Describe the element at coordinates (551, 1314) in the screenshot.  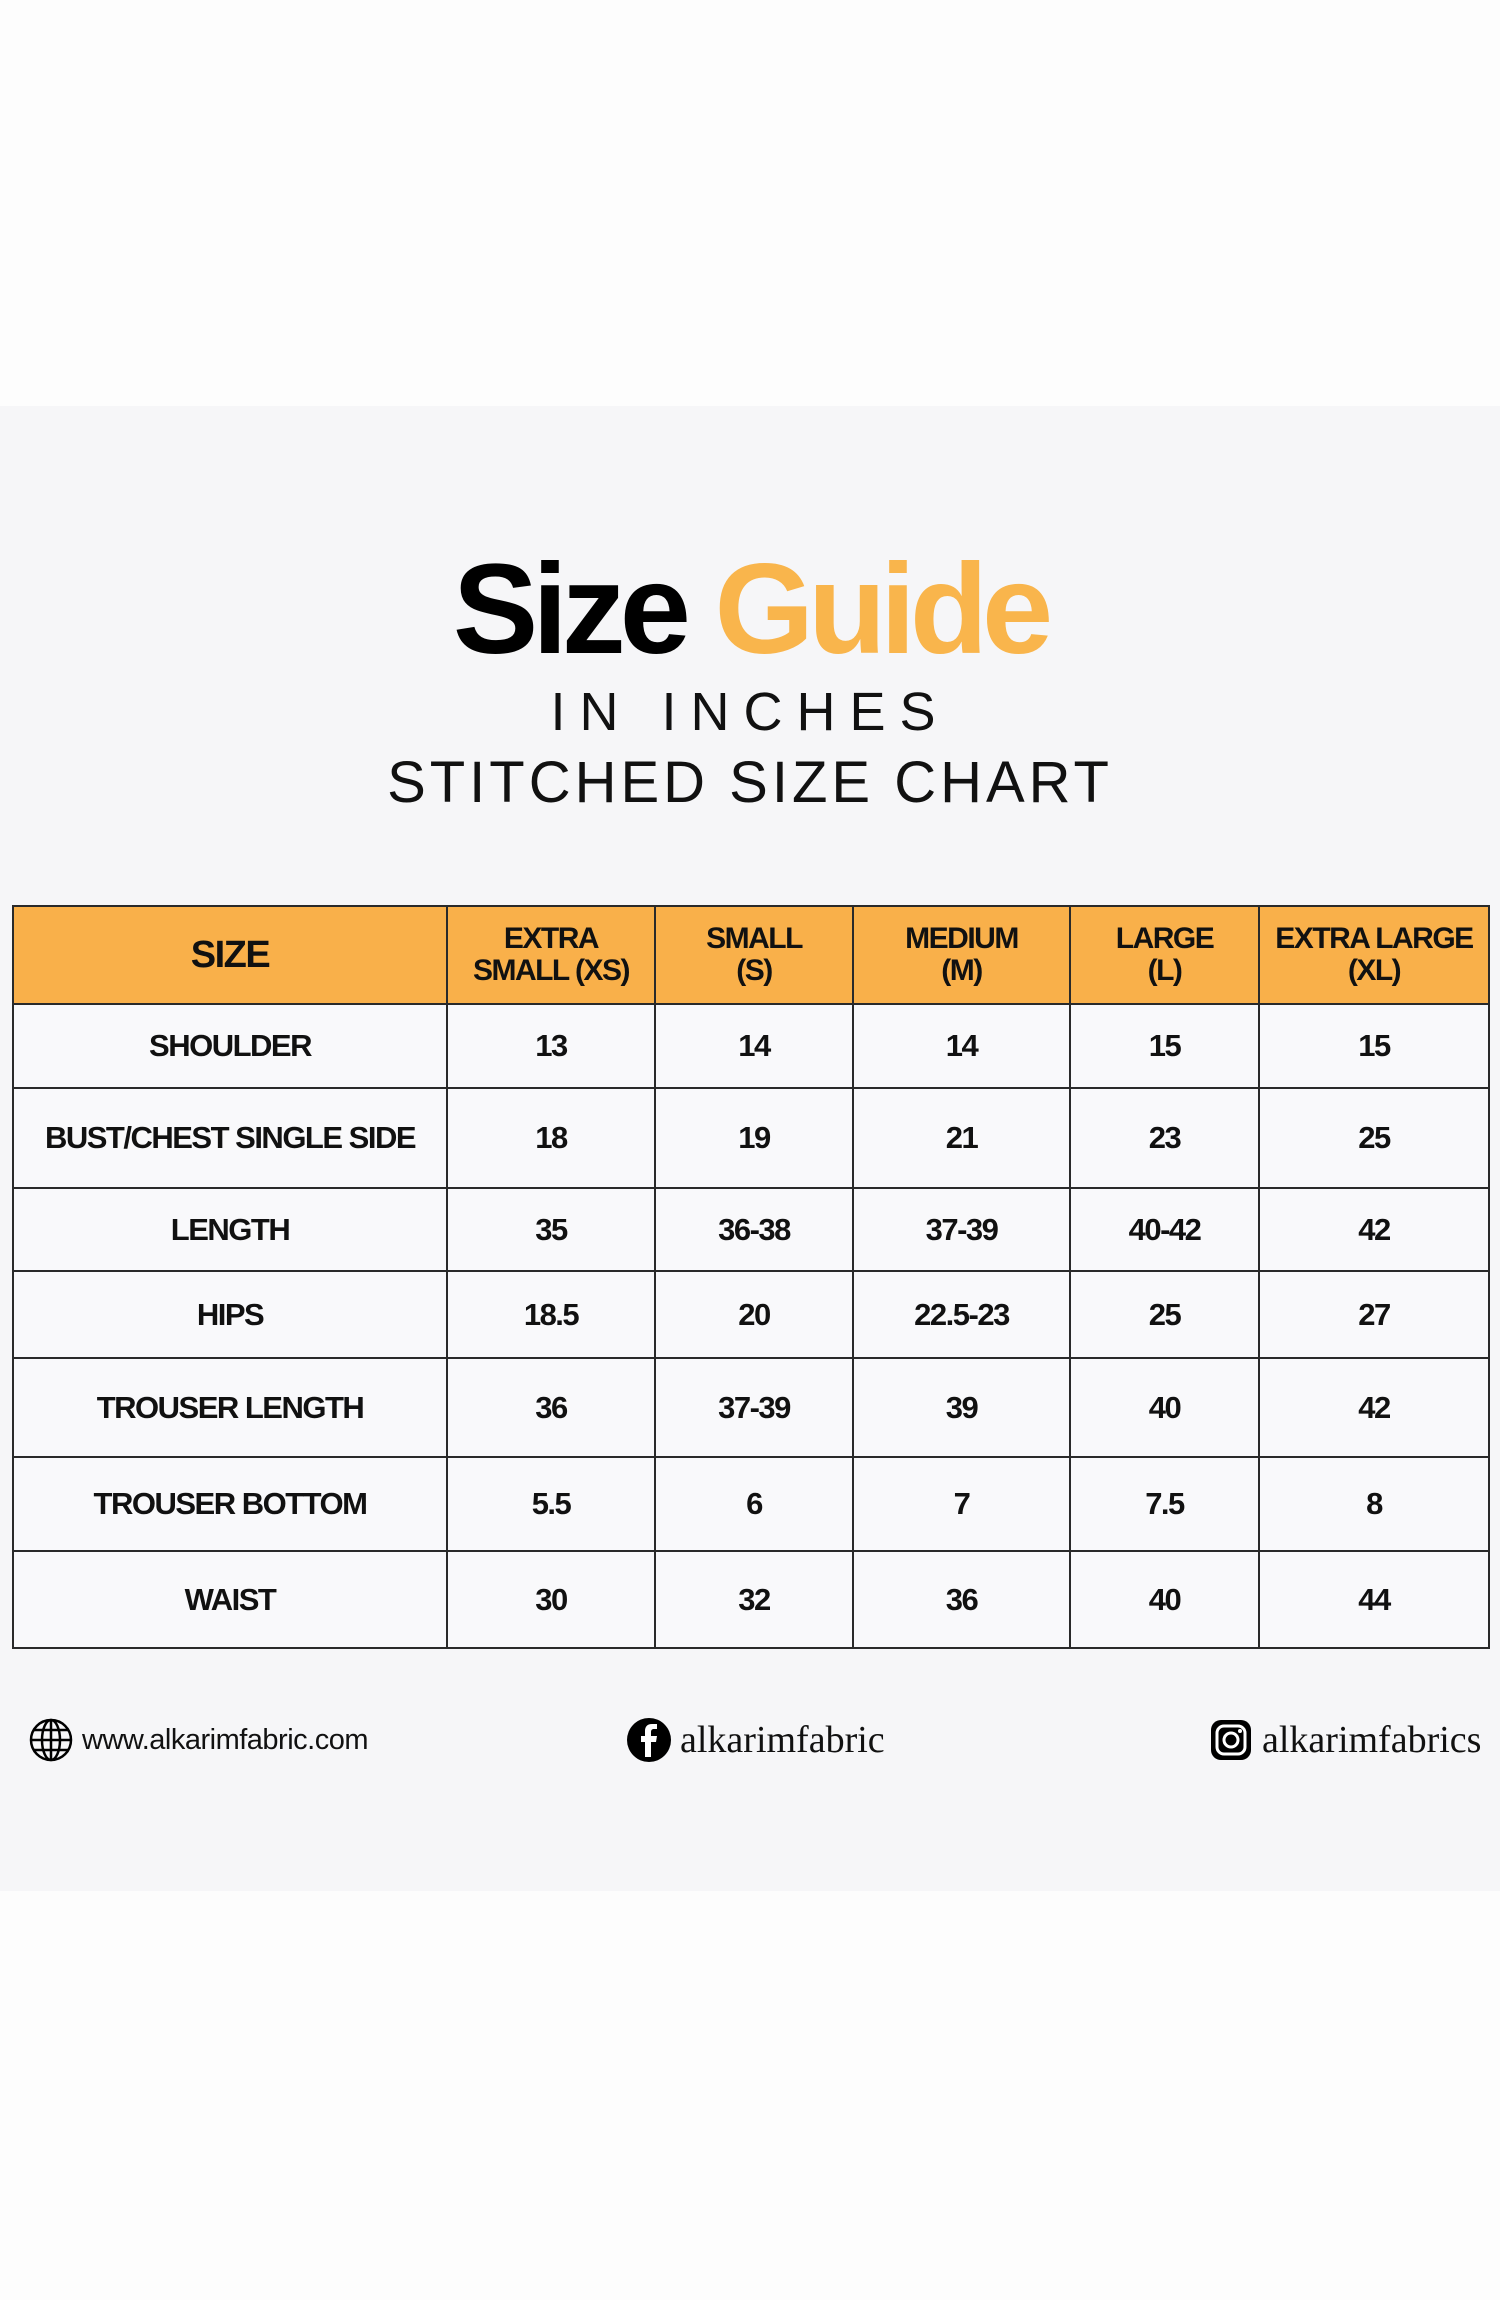
I see `measurement-value: 18.5` at that location.